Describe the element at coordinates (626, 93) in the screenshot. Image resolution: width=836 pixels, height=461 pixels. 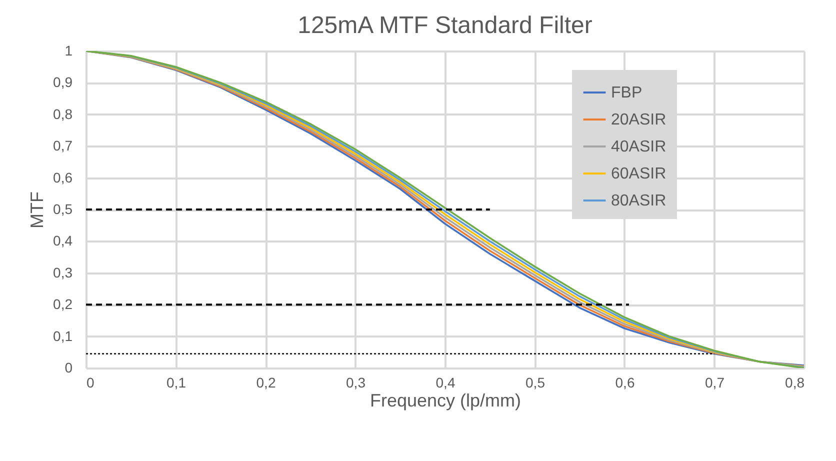
I see `legend-label: FBP` at that location.